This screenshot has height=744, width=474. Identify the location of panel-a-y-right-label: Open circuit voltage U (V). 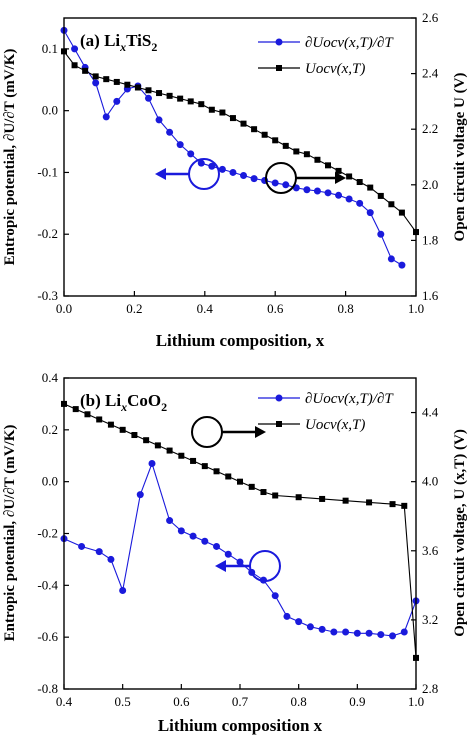
(460, 157).